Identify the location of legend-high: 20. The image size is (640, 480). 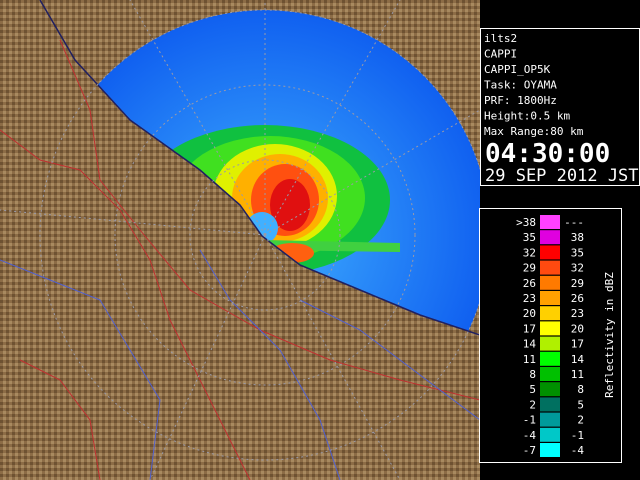
(577, 328).